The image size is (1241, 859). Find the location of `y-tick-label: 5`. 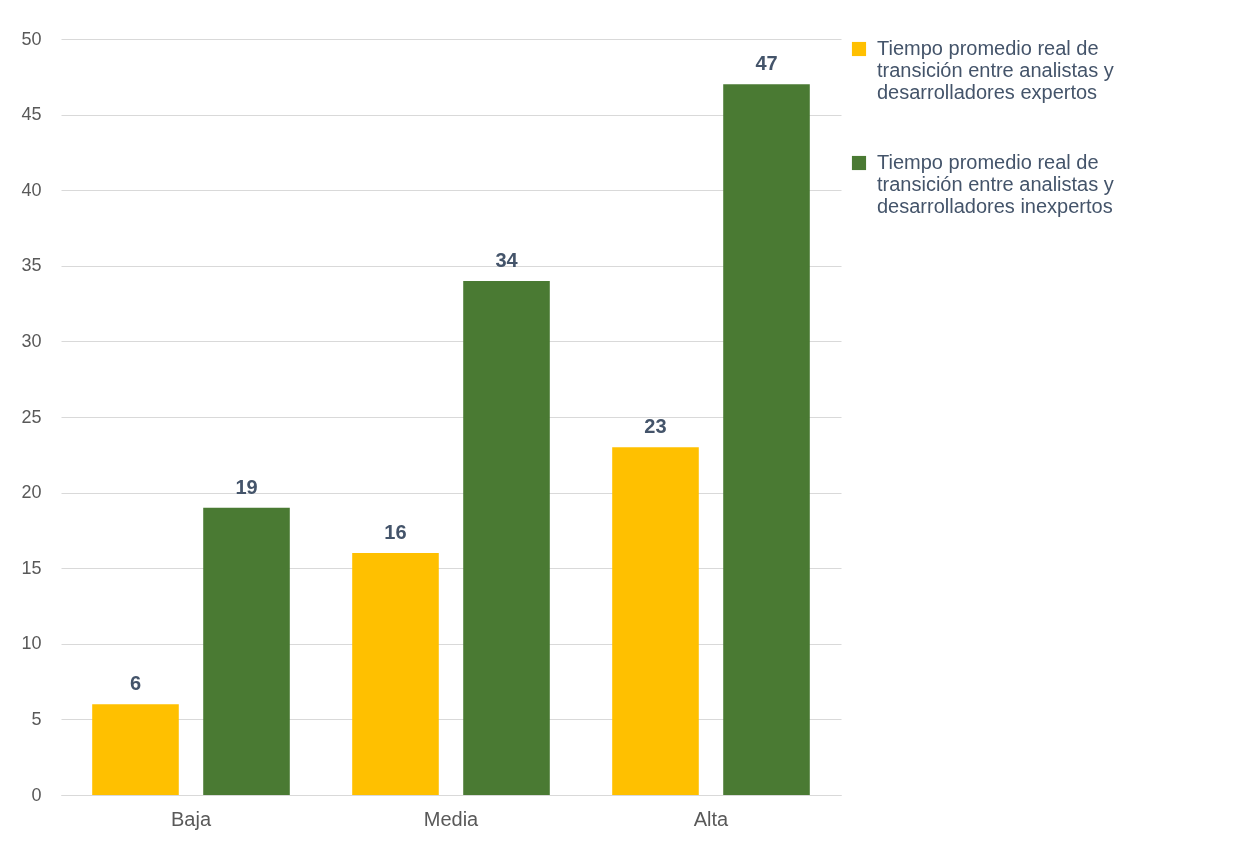

y-tick-label: 5 is located at coordinates (36, 718).